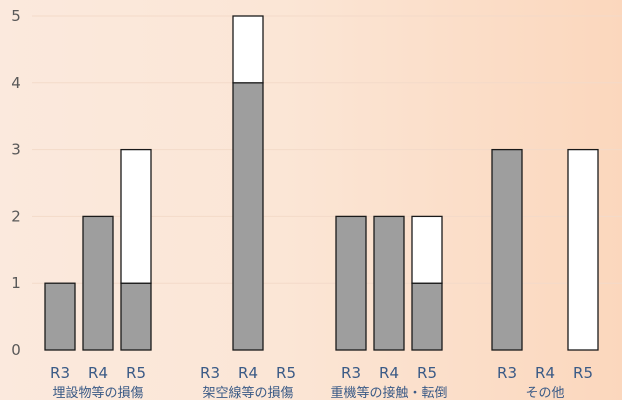 The height and width of the screenshot is (400, 622). I want to click on bar-0-1-lower, so click(98, 283).